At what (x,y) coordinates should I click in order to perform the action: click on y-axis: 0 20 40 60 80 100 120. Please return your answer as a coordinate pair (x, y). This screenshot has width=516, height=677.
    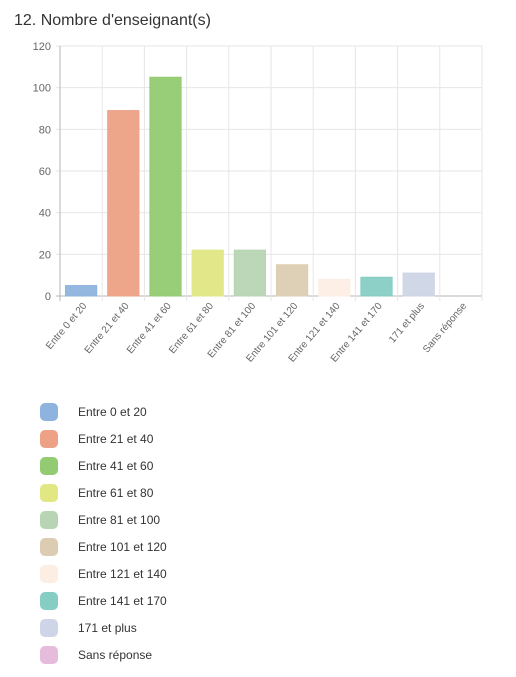
    Looking at the image, I should click on (42, 172).